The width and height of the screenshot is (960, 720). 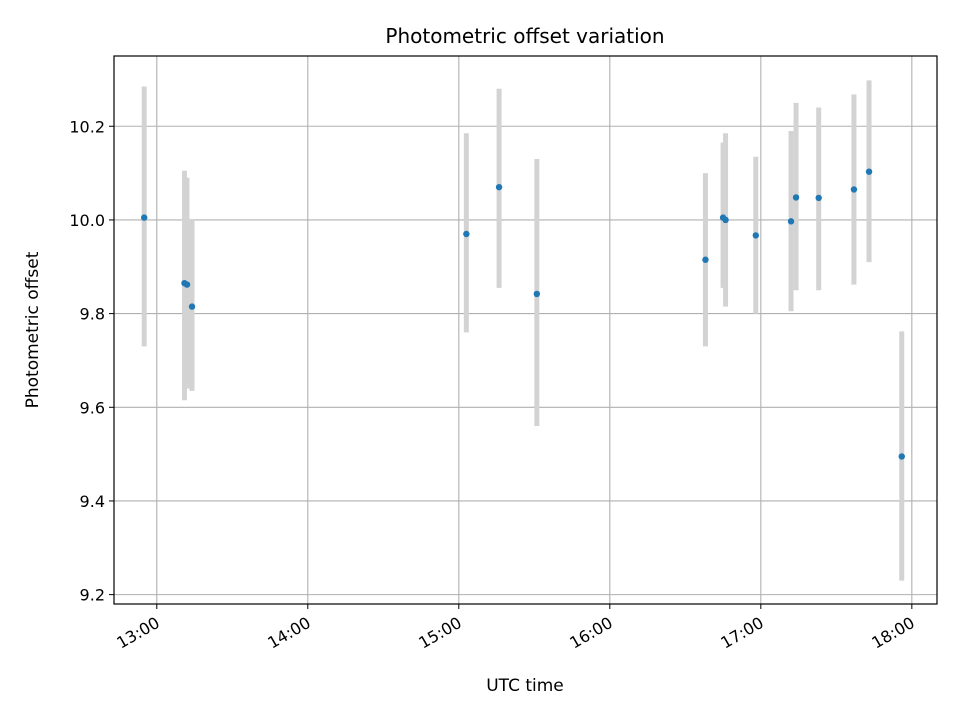 What do you see at coordinates (524, 36) in the screenshot?
I see `chart-title: Photometric offset variation` at bounding box center [524, 36].